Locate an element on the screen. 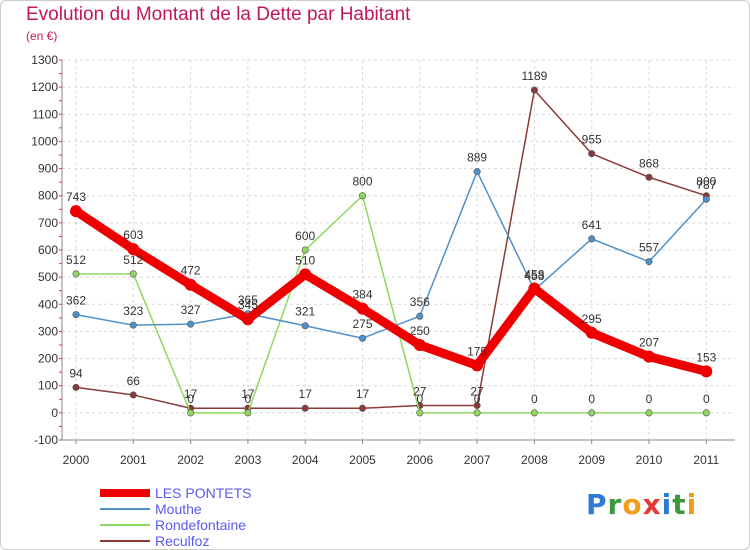 Image resolution: width=750 pixels, height=550 pixels. chart-legend: LES PONTETS Mouthe Rondefontaine Reculfoz is located at coordinates (230, 517).